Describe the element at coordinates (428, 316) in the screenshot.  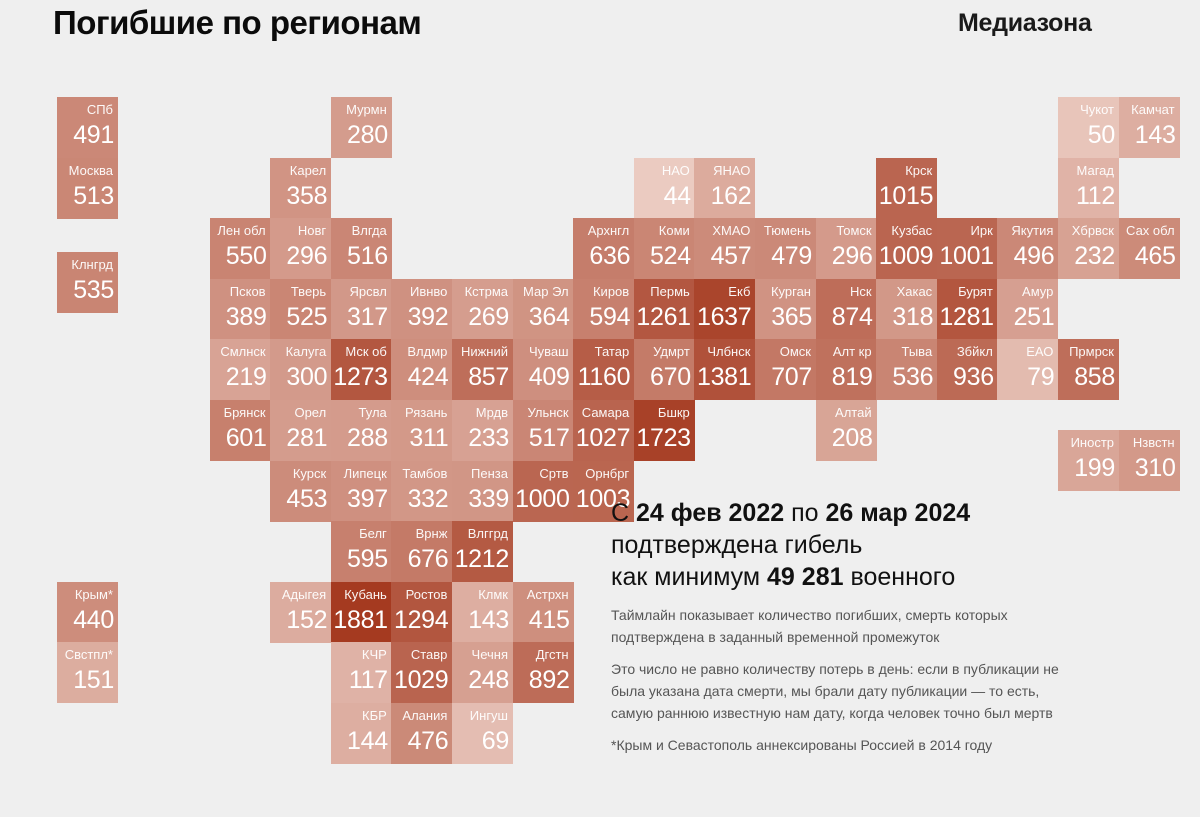
I see `region-value: 392` at that location.